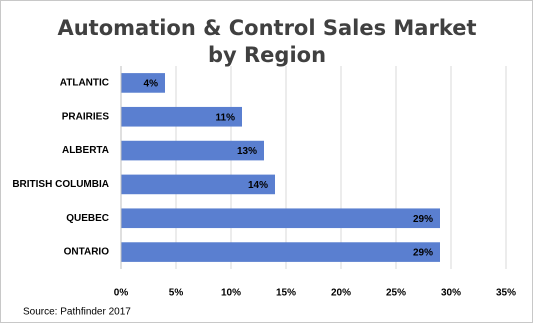 This screenshot has width=533, height=323. I want to click on y-tick-label: BRITISH COLUMBIA, so click(60, 184).